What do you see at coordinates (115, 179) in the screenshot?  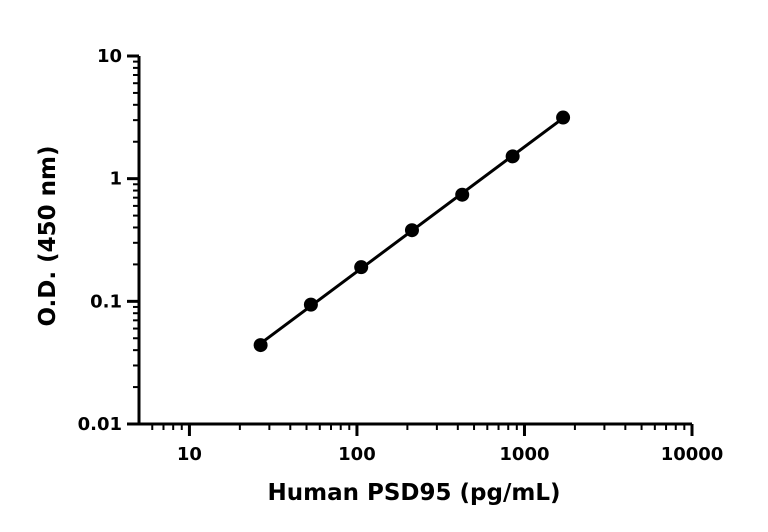 I see `y-tick-label: 1` at bounding box center [115, 179].